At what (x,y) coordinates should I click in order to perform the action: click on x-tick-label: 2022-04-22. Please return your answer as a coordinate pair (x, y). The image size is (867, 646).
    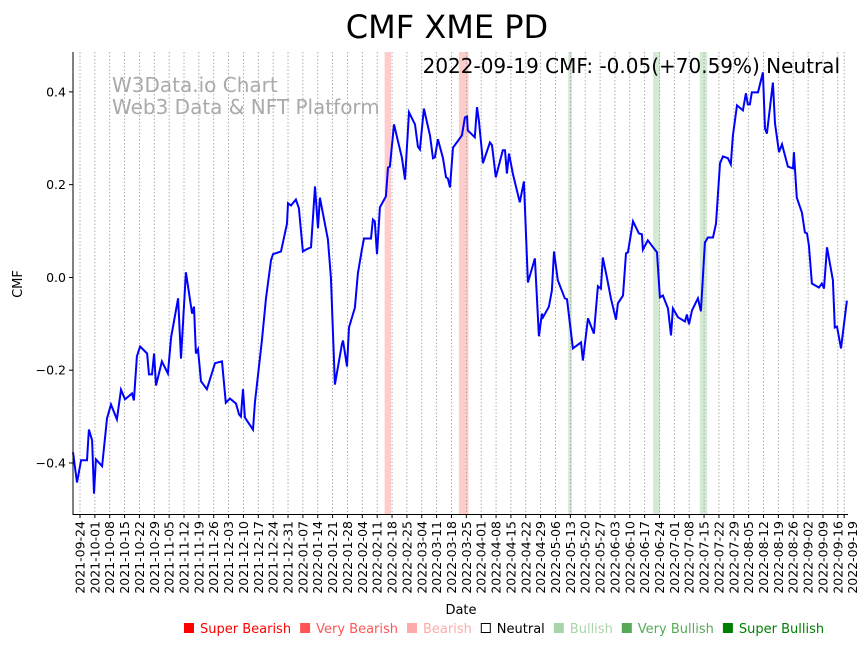
    Looking at the image, I should click on (525, 557).